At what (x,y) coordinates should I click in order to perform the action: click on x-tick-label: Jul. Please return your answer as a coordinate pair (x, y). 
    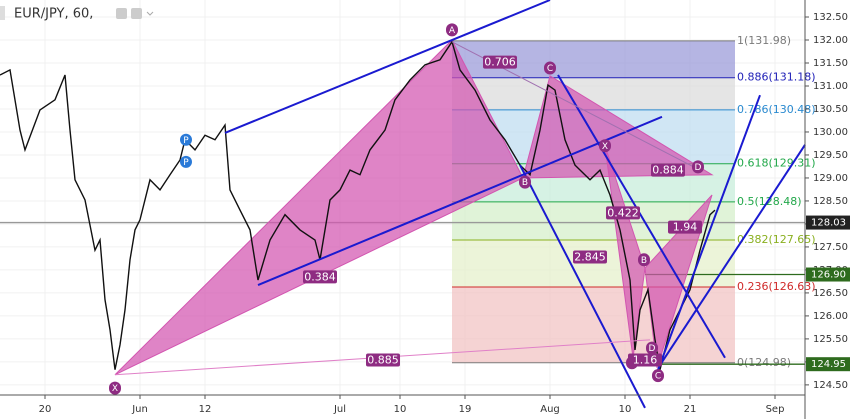
    Looking at the image, I should click on (339, 409).